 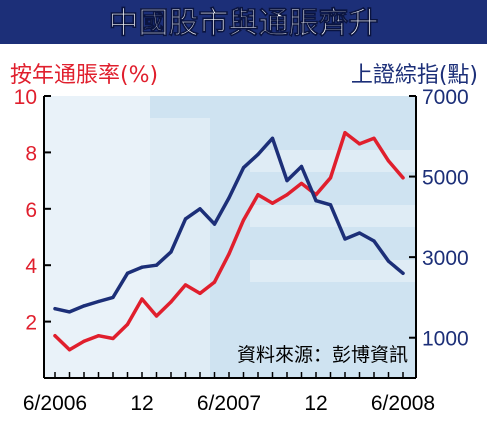 I want to click on left-tick-label: 6, so click(x=31, y=210).